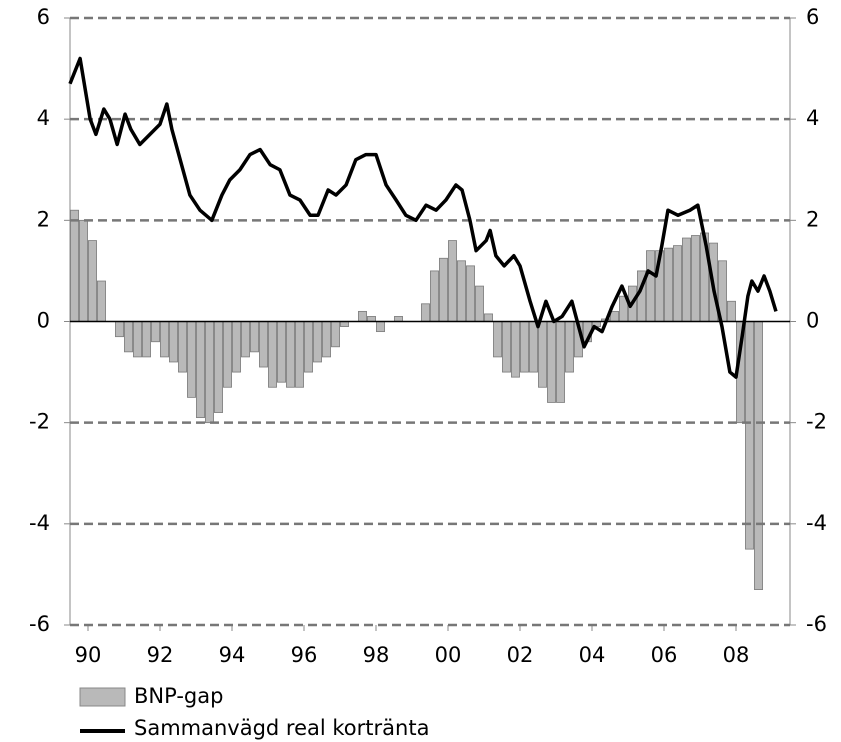 The height and width of the screenshot is (742, 841). What do you see at coordinates (39, 624) in the screenshot?
I see `y-tick-label: -6` at bounding box center [39, 624].